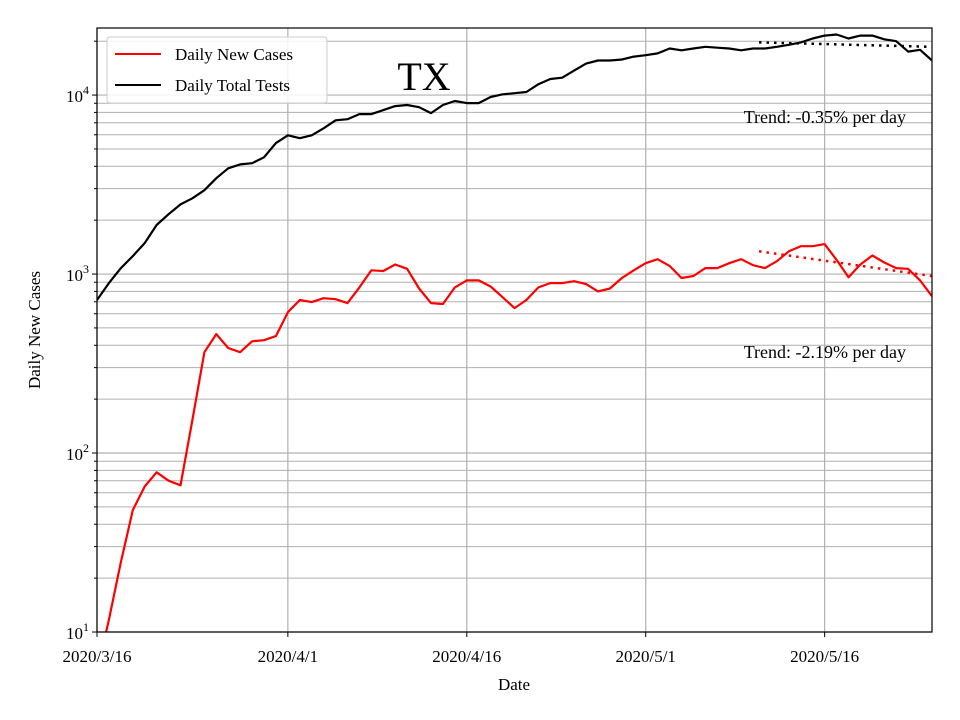  What do you see at coordinates (645, 656) in the screenshot?
I see `x-tick-label: 2020/5/1` at bounding box center [645, 656].